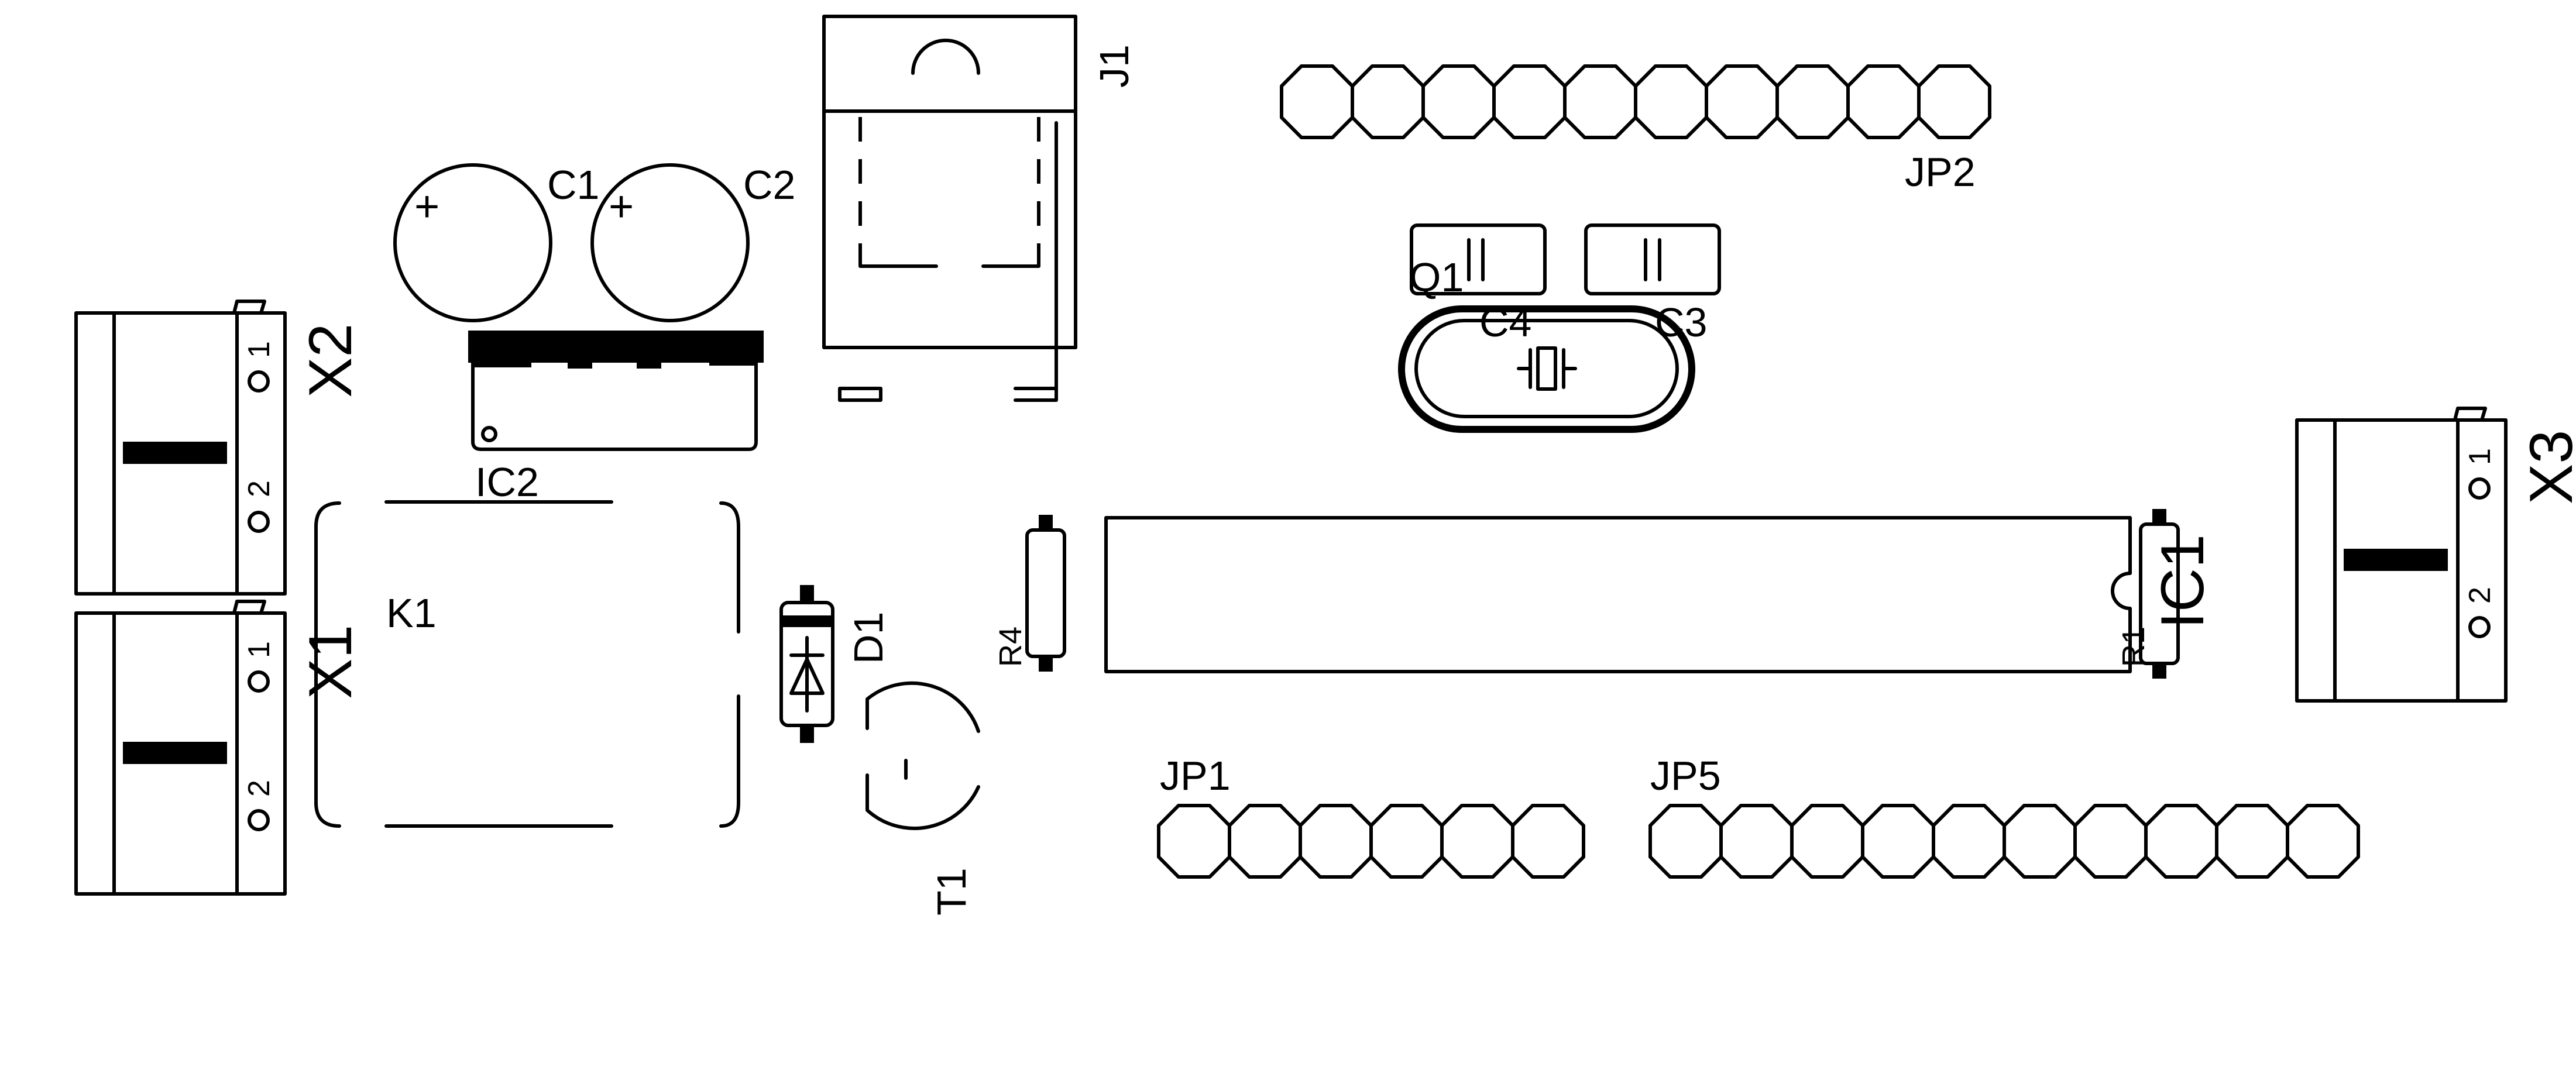 This screenshot has width=2576, height=1077. I want to click on label-c1: C1, so click(573, 185).